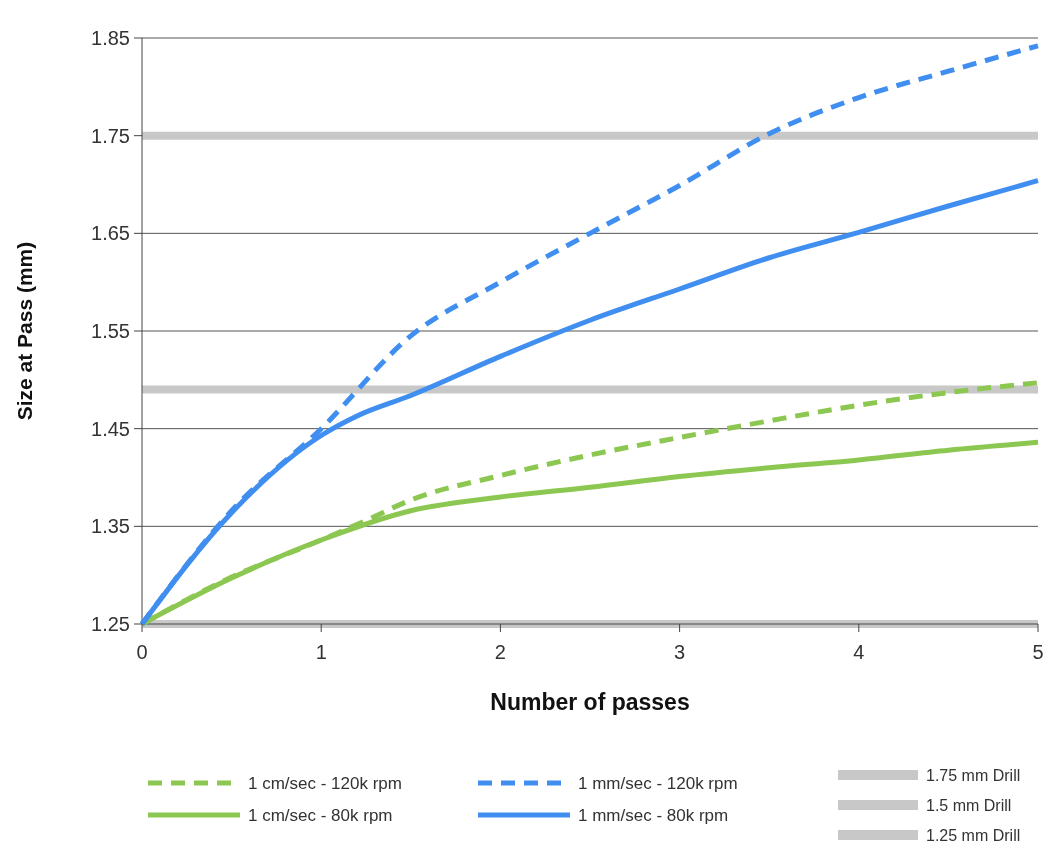 The height and width of the screenshot is (850, 1052). I want to click on x-tick-label: 0, so click(142, 652).